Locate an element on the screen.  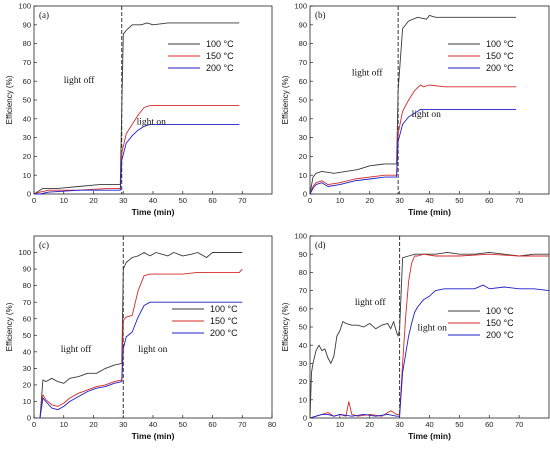
panel-label: (c) is located at coordinates (44, 245).